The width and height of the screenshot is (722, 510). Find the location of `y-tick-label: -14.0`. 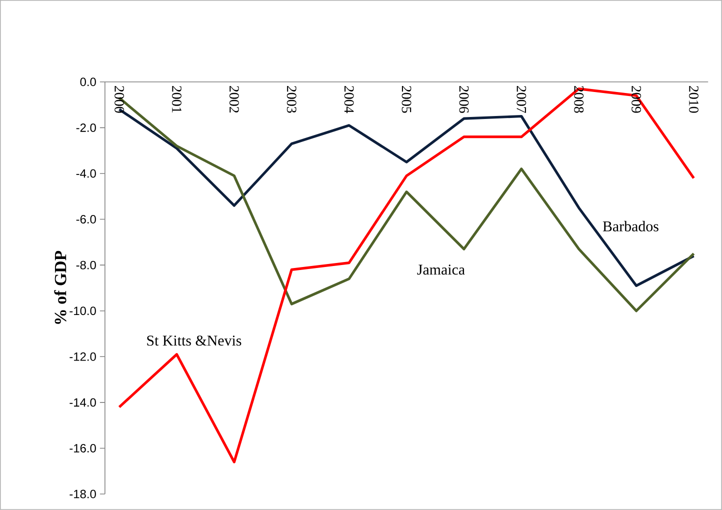

y-tick-label: -14.0 is located at coordinates (83, 402).